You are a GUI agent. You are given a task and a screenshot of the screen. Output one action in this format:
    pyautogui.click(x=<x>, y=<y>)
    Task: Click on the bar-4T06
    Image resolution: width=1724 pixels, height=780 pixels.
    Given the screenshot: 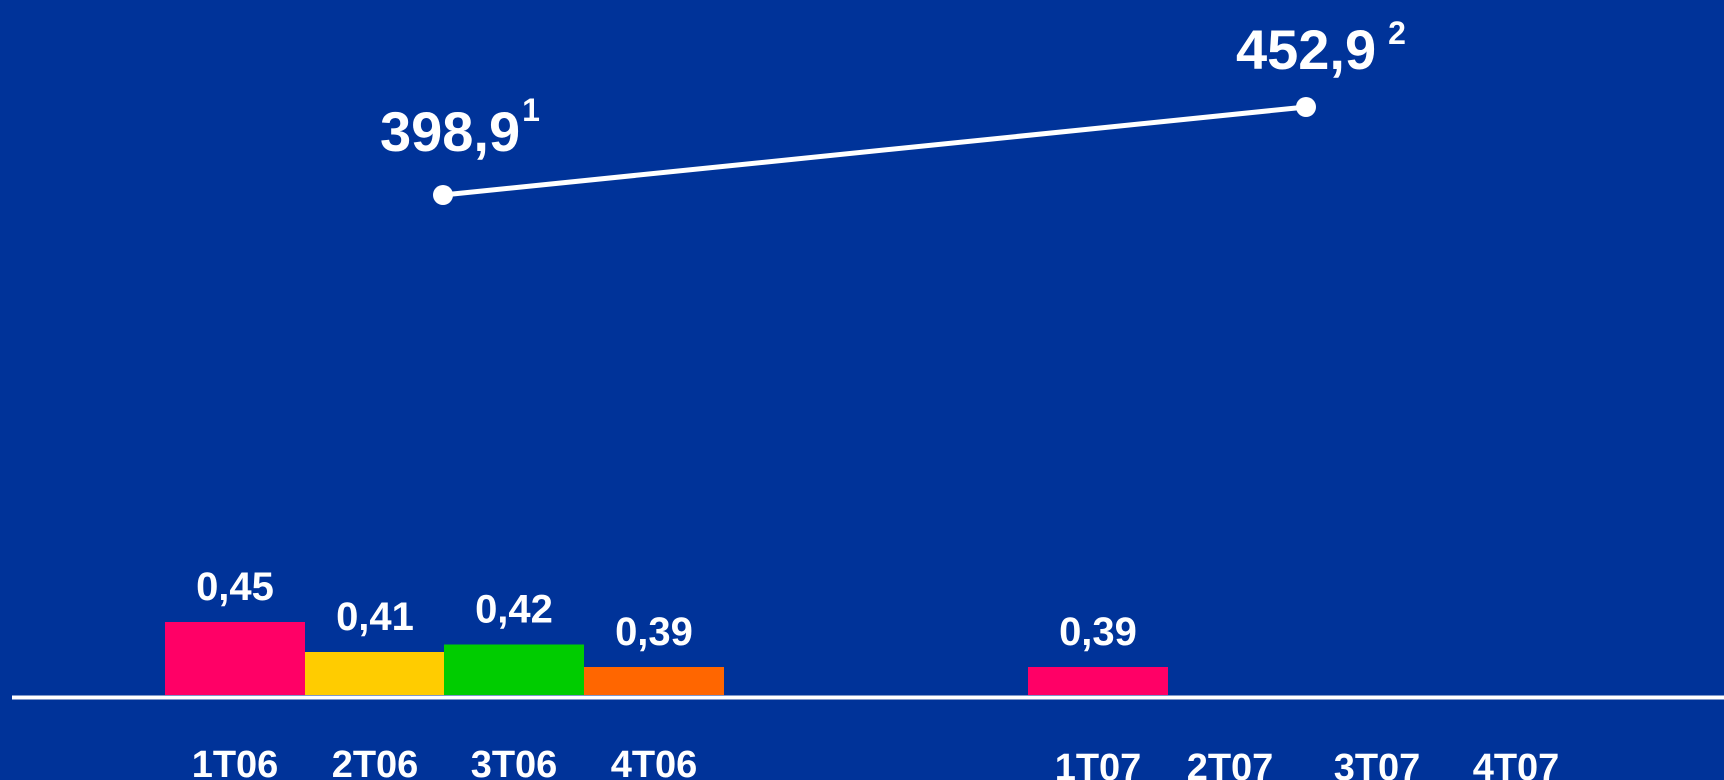 What is the action you would take?
    pyautogui.click(x=654, y=681)
    